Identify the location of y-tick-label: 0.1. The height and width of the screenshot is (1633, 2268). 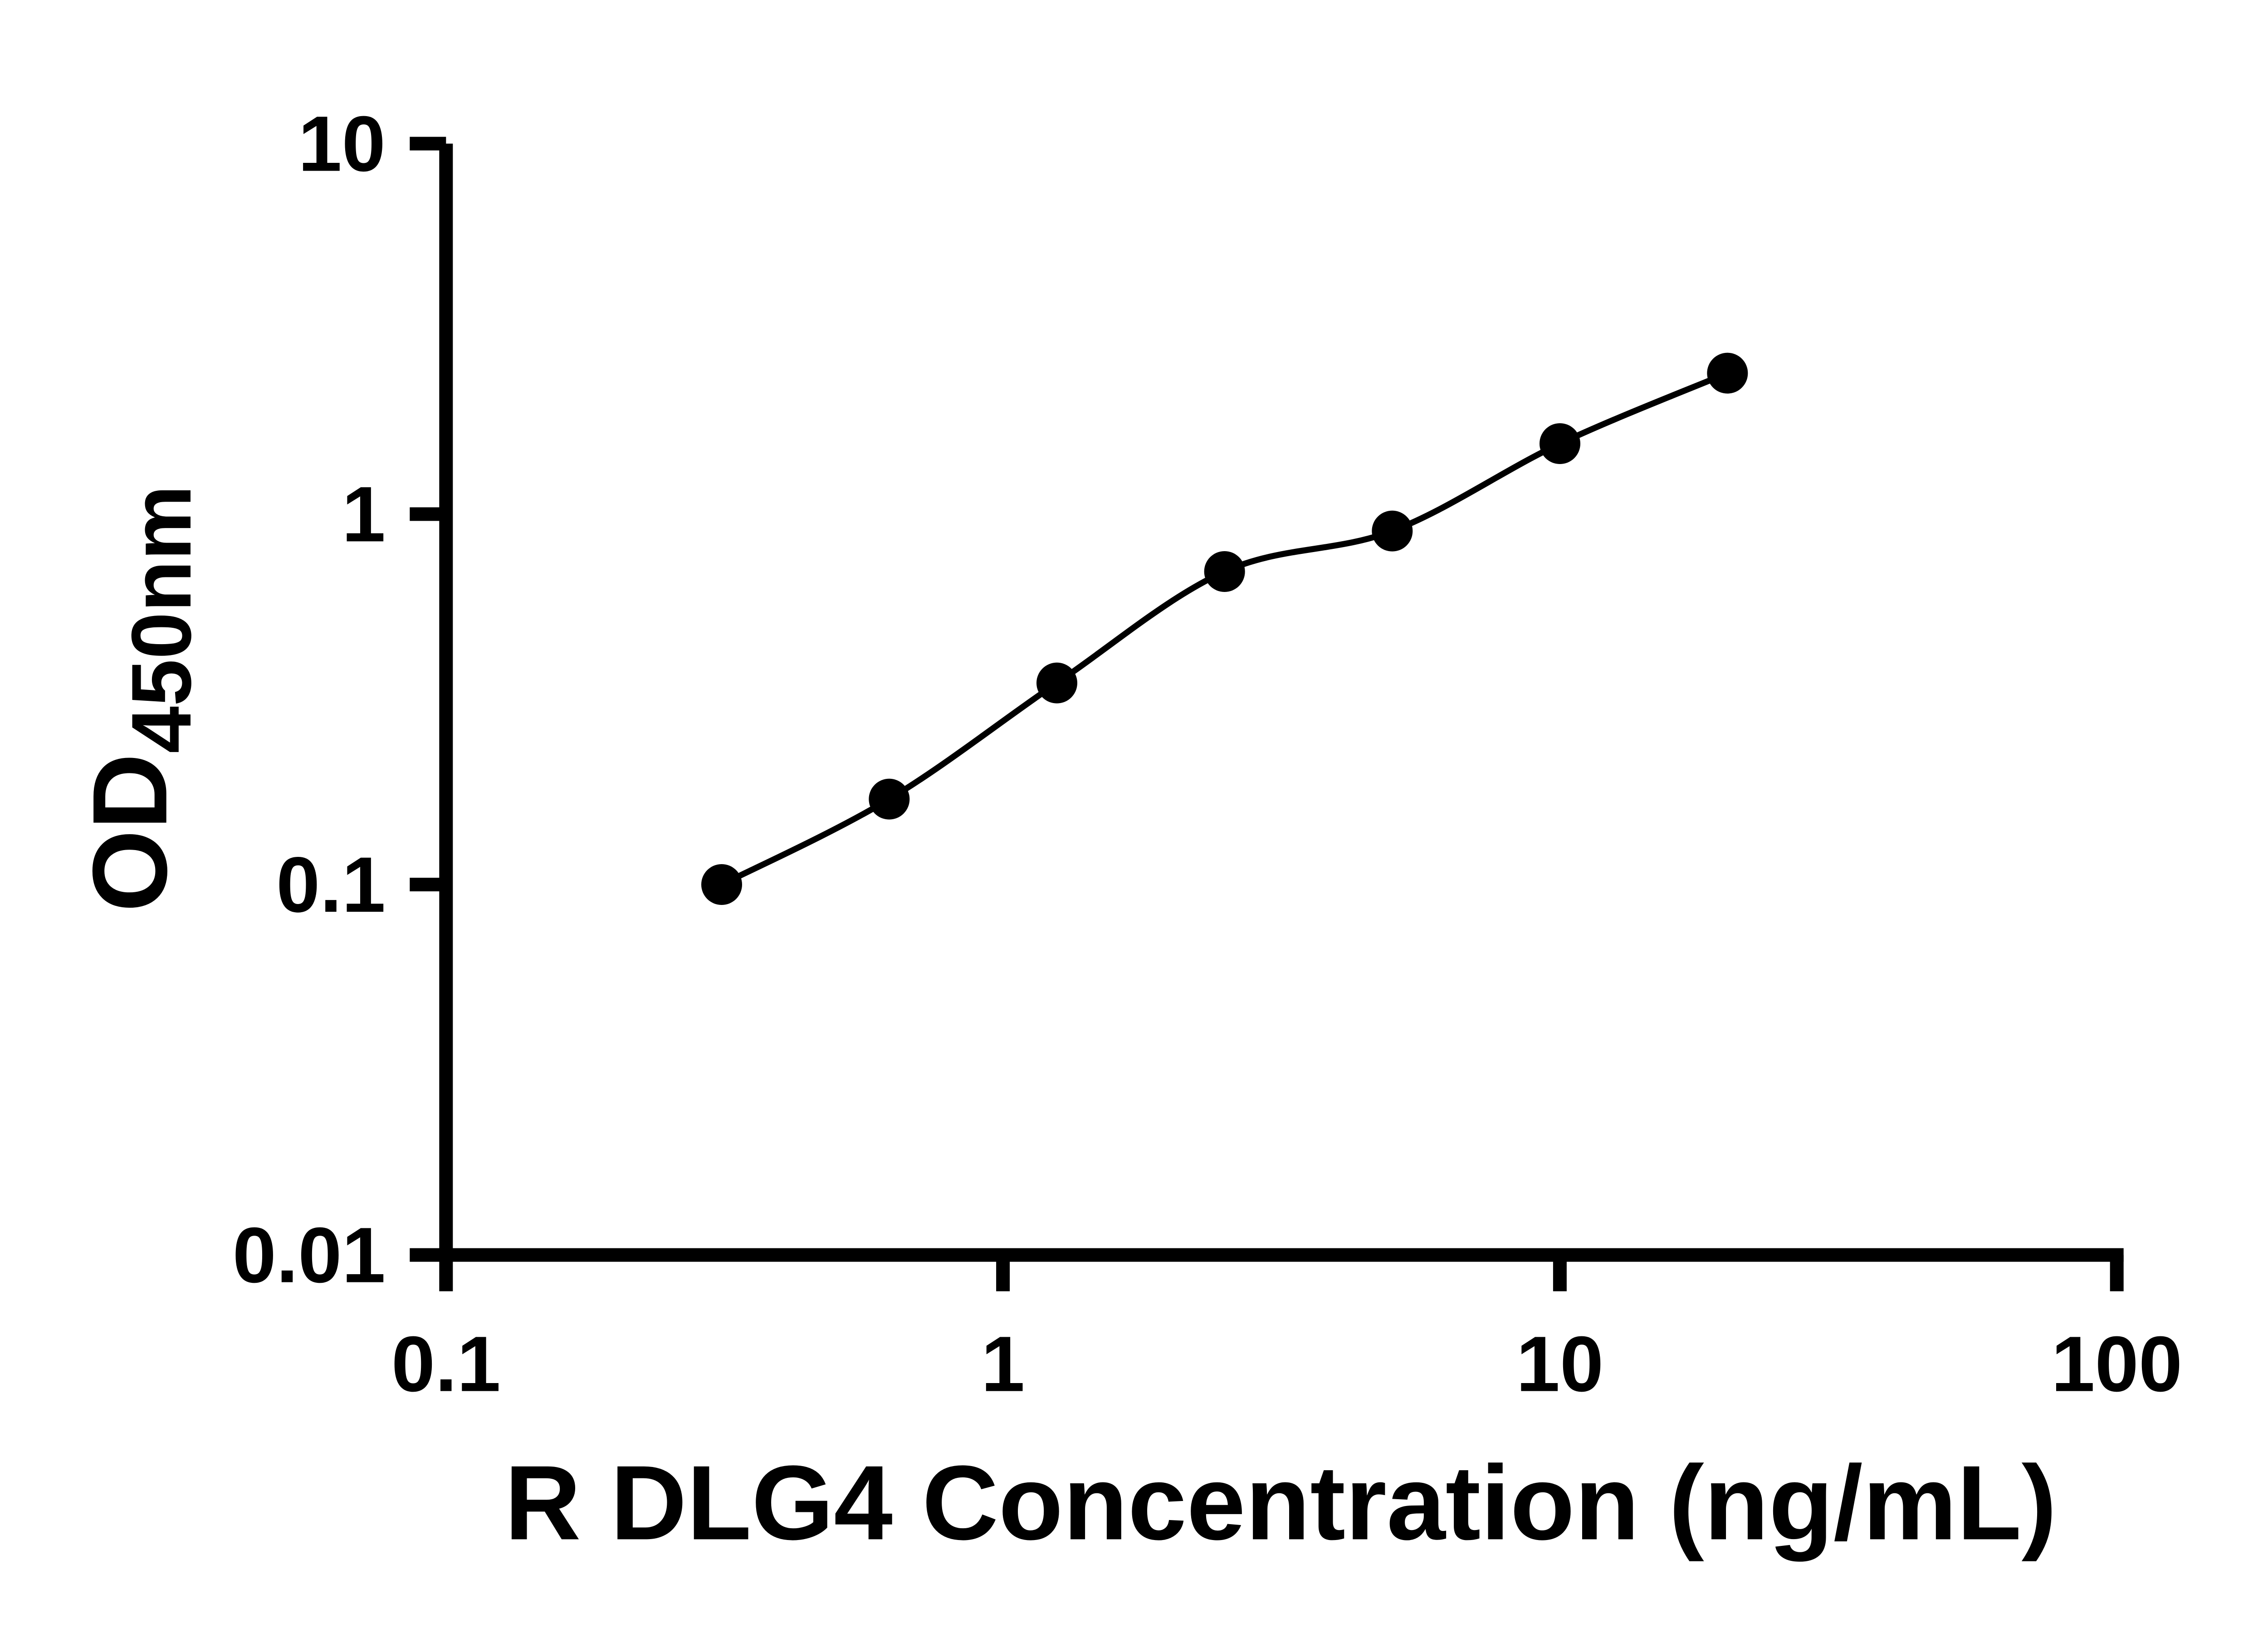
(331, 885).